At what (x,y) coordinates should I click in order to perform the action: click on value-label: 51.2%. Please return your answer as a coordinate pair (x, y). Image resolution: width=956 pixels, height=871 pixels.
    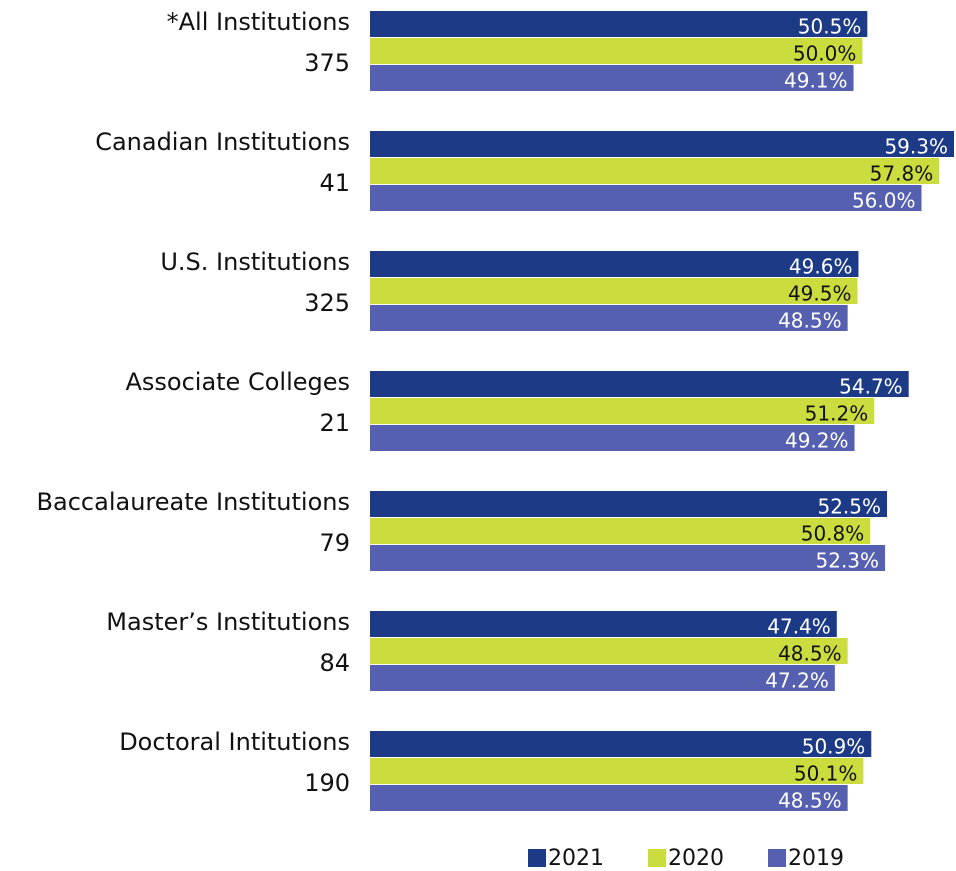
    Looking at the image, I should click on (837, 414).